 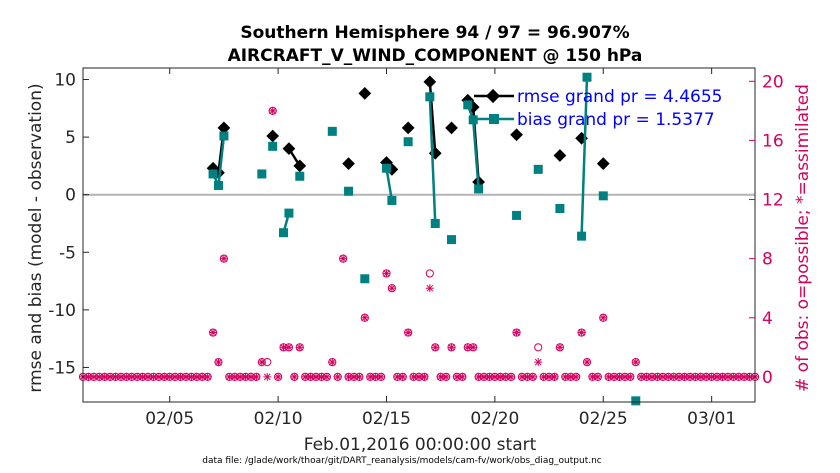 What do you see at coordinates (494, 419) in the screenshot?
I see `x-tick-label: 02/20` at bounding box center [494, 419].